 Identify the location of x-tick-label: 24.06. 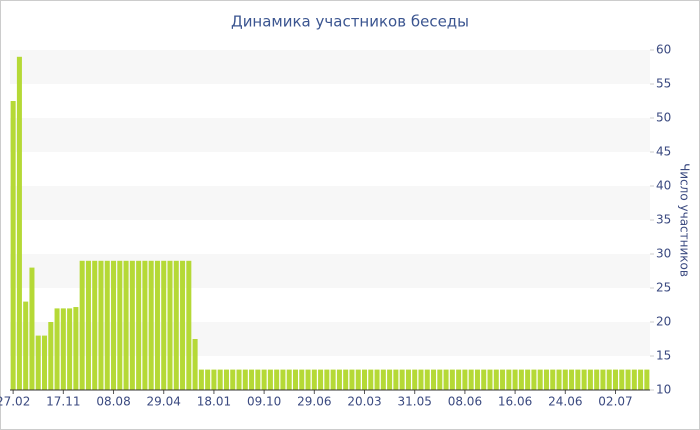
(565, 402).